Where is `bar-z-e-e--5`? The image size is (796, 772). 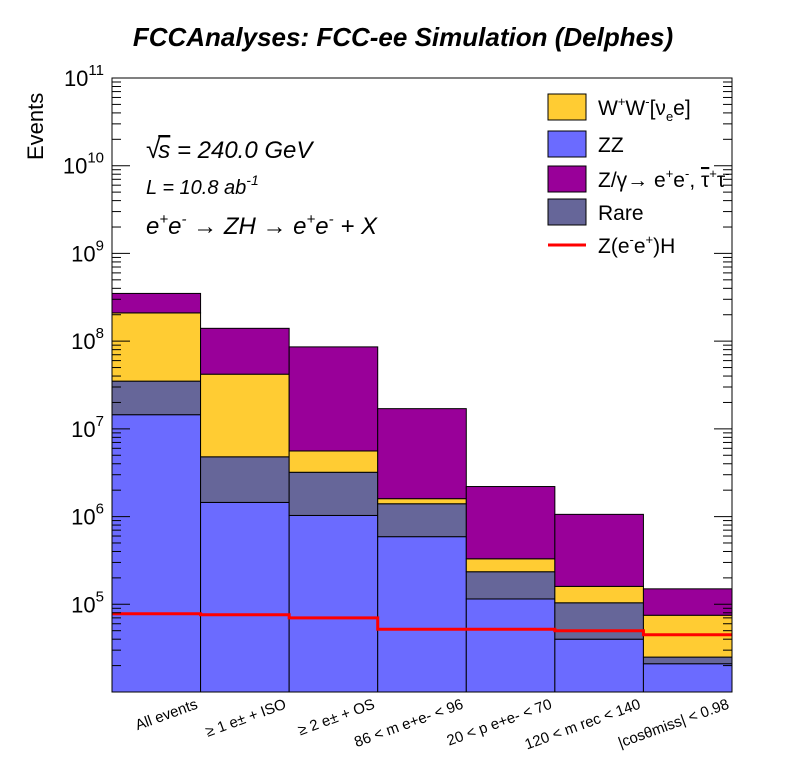
bar-z-e-e--5 is located at coordinates (599, 550).